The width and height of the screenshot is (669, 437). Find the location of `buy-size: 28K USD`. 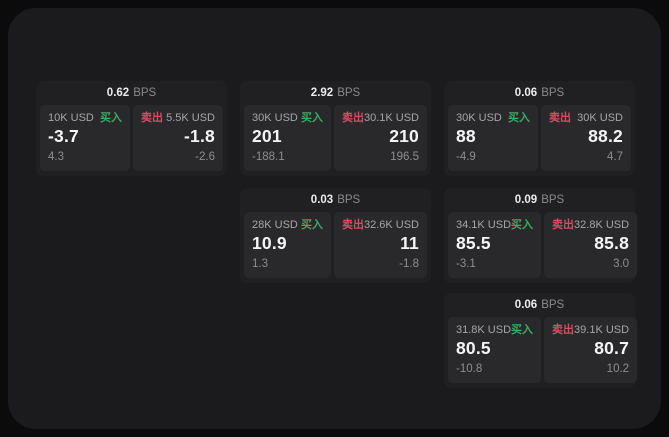

buy-size: 28K USD is located at coordinates (275, 225).